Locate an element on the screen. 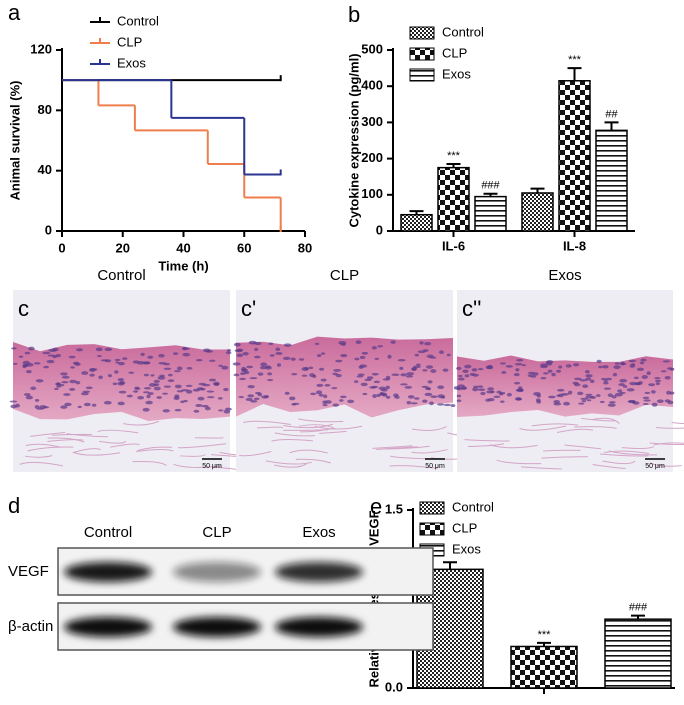 This screenshot has height=705, width=684. x-tick-label: 60 is located at coordinates (244, 247).